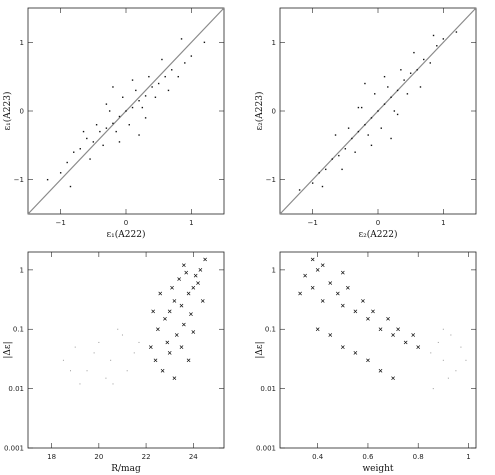 The image size is (495, 475). Describe the element at coordinates (14, 449) in the screenshot. I see `y-tick-label: 0.001` at that location.